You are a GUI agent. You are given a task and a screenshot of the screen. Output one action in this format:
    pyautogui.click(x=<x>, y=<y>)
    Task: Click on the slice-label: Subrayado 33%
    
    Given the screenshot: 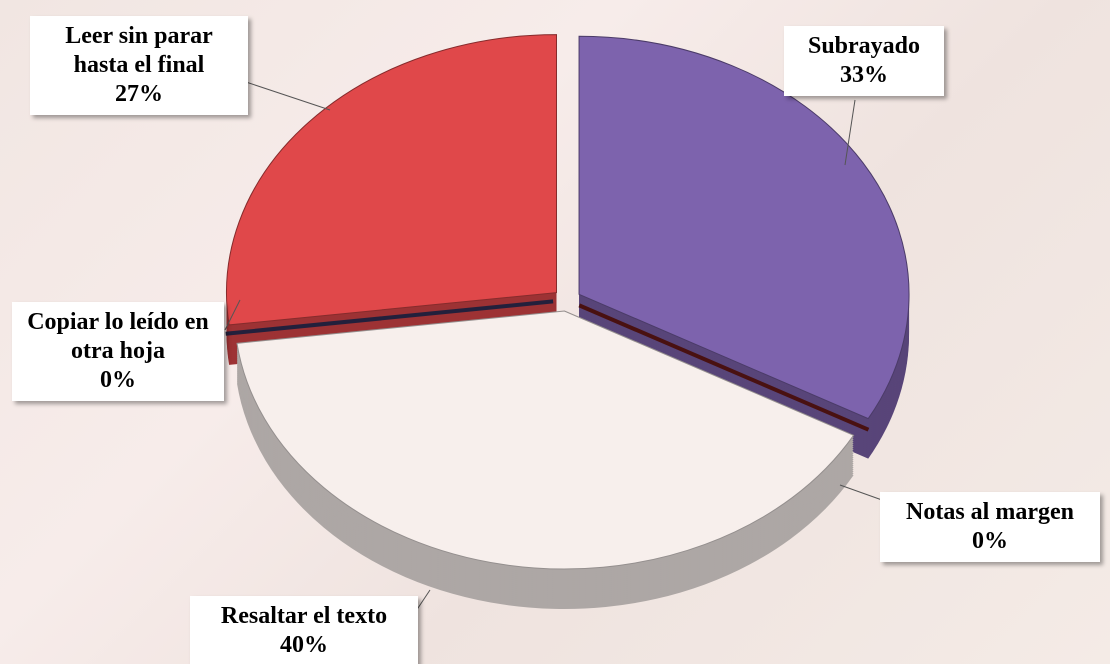 What is the action you would take?
    pyautogui.click(x=864, y=61)
    